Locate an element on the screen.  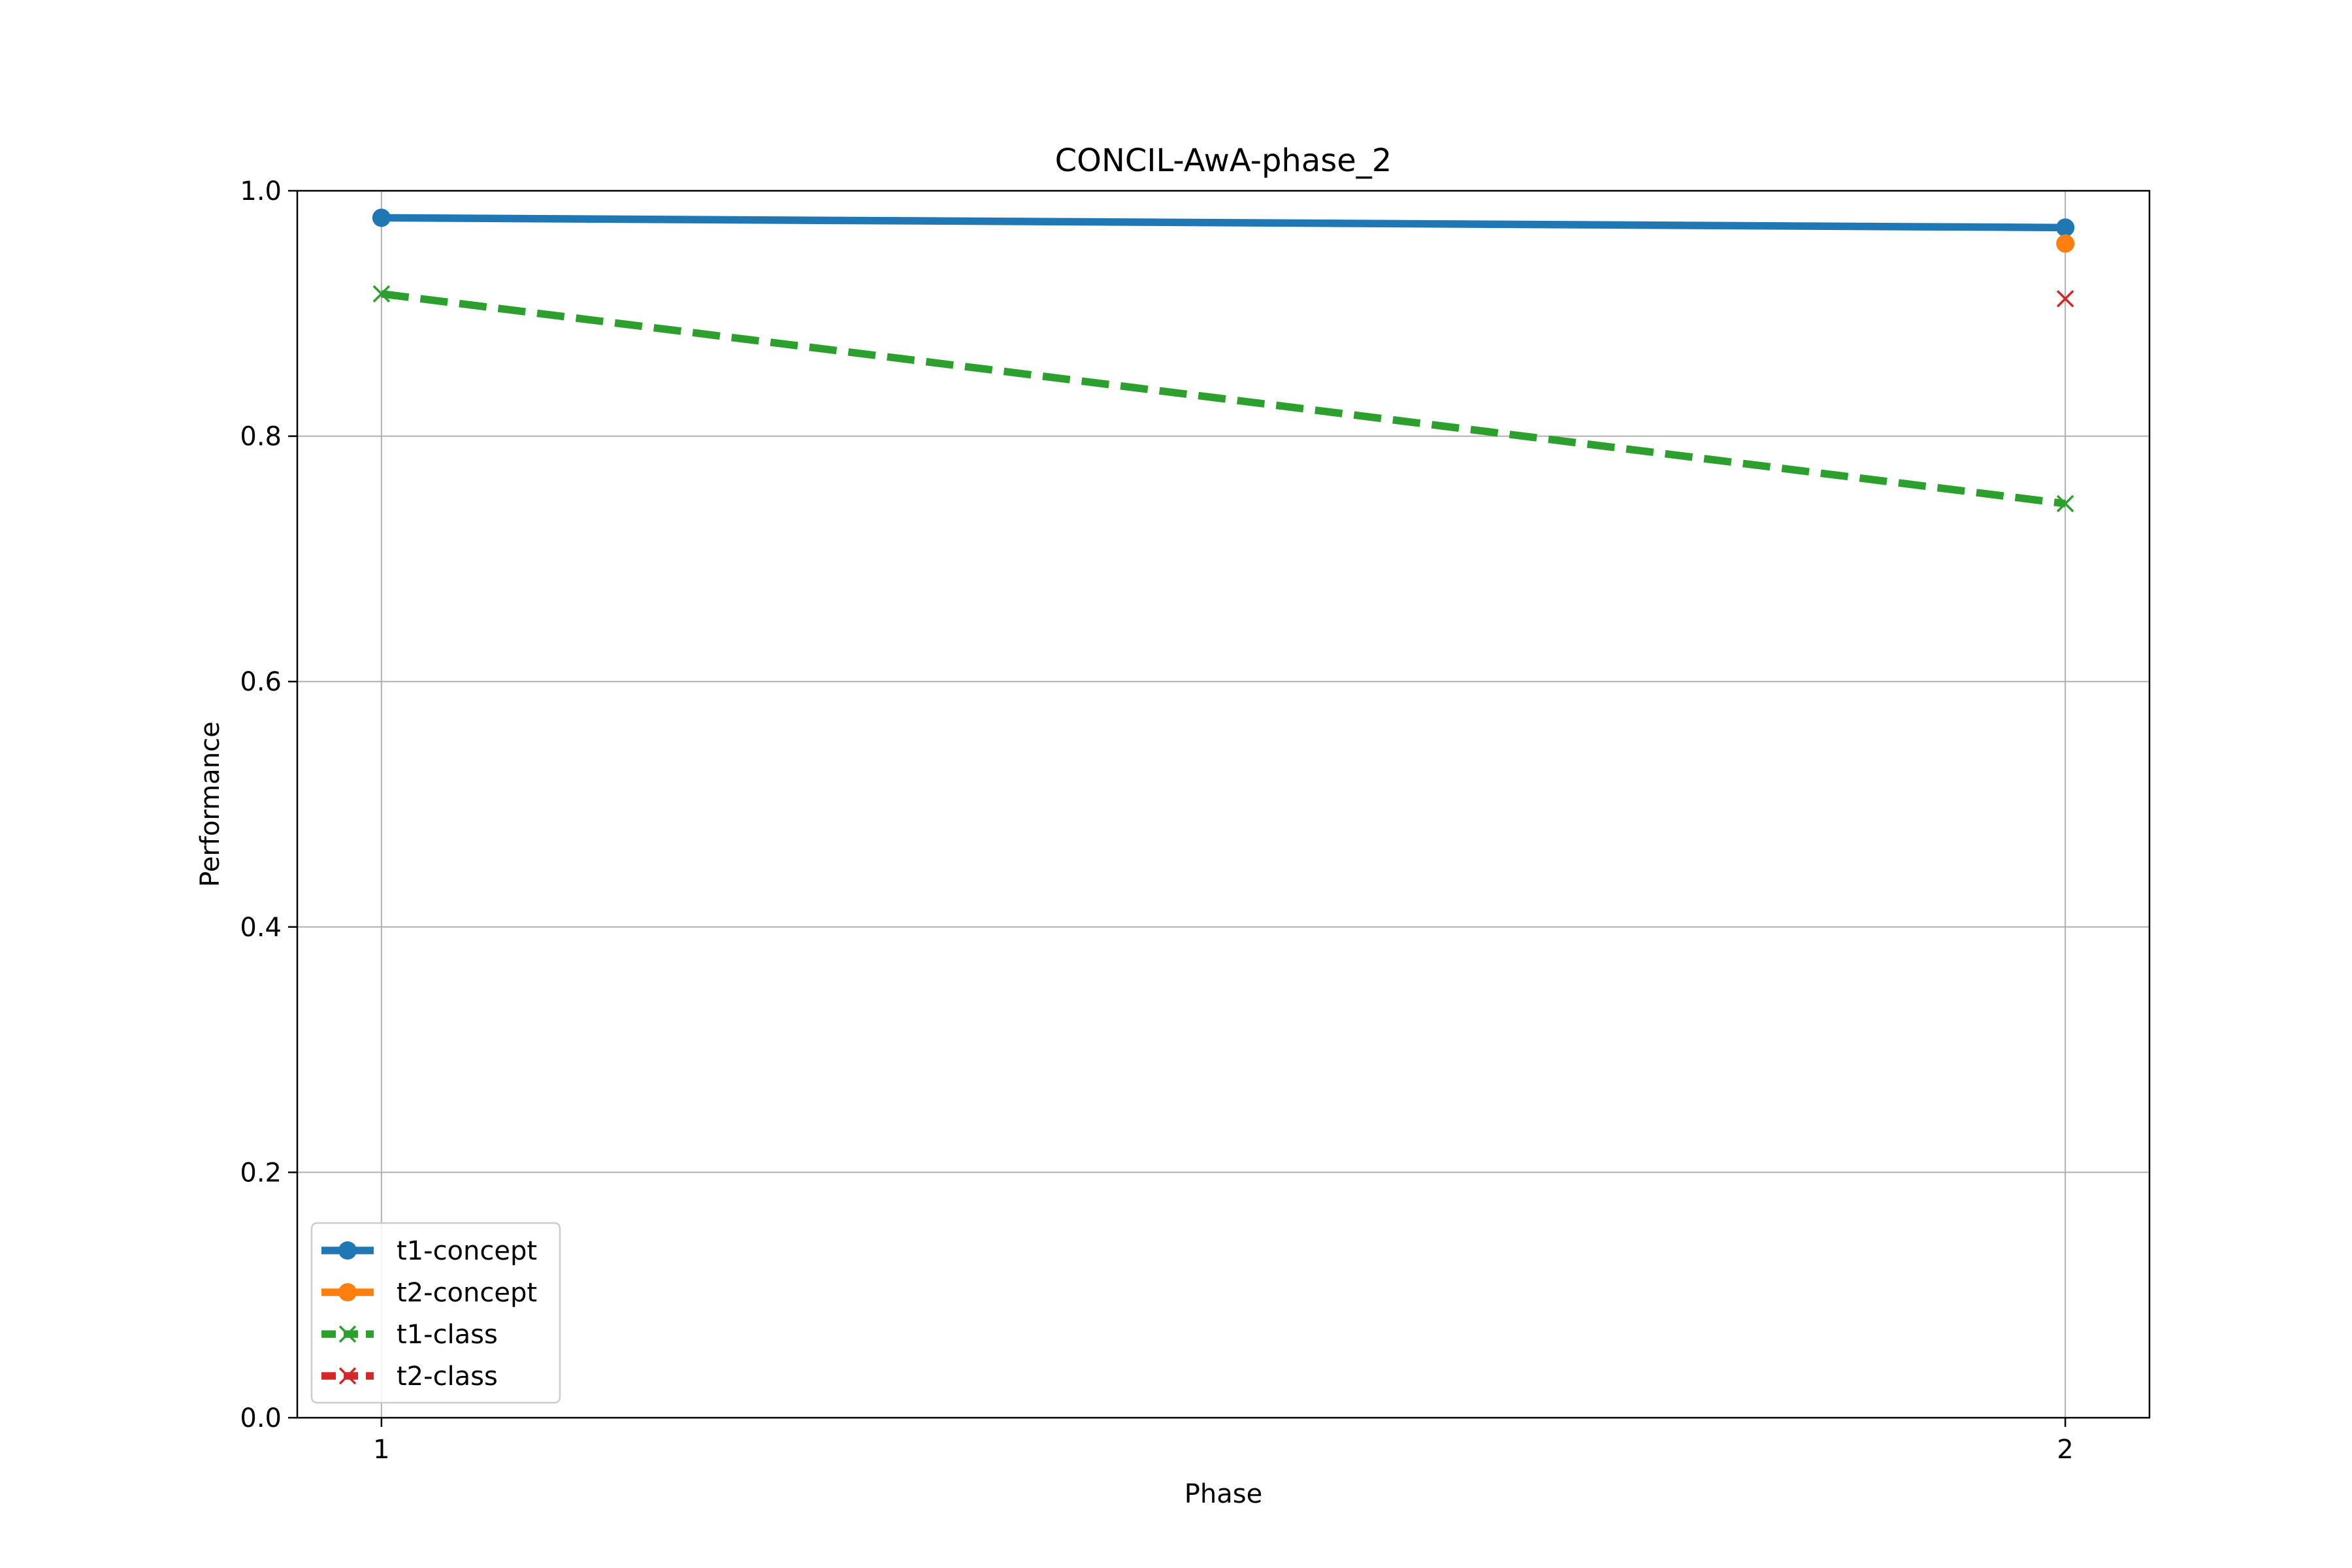
legend-item: t2-class is located at coordinates (409, 1377).